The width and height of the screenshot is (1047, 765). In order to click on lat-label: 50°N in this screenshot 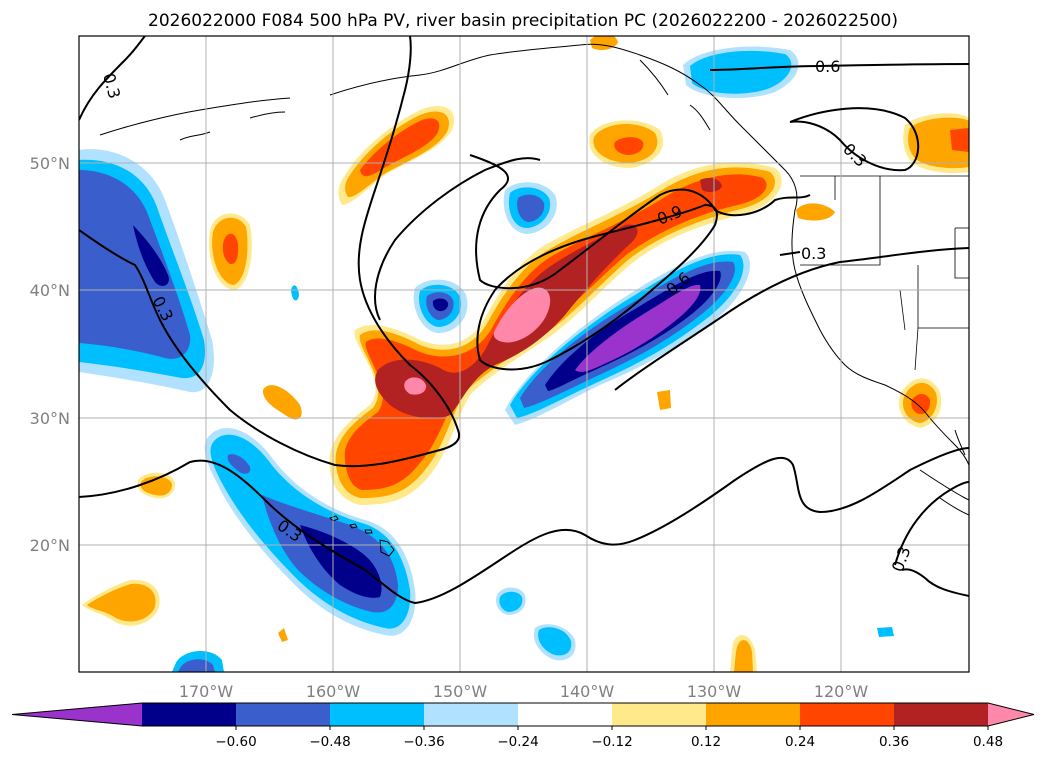, I will do `click(50, 163)`.